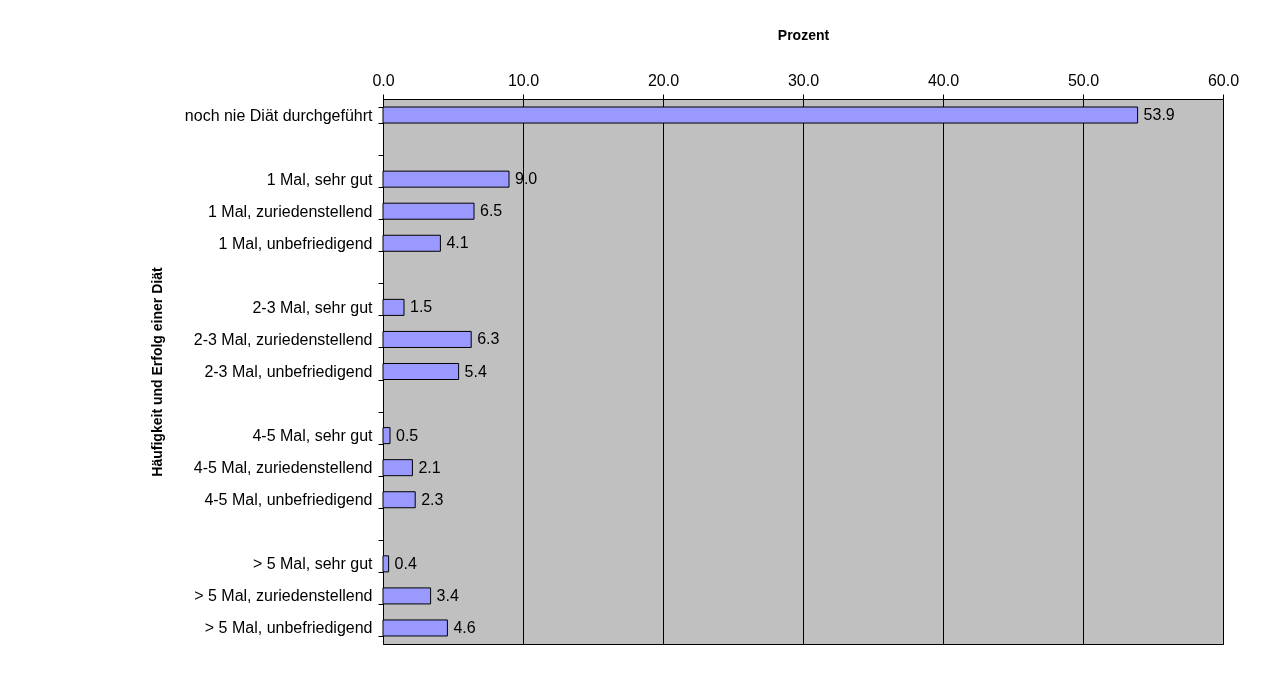 This screenshot has width=1268, height=675. What do you see at coordinates (464, 627) in the screenshot?
I see `data-label: 4.6` at bounding box center [464, 627].